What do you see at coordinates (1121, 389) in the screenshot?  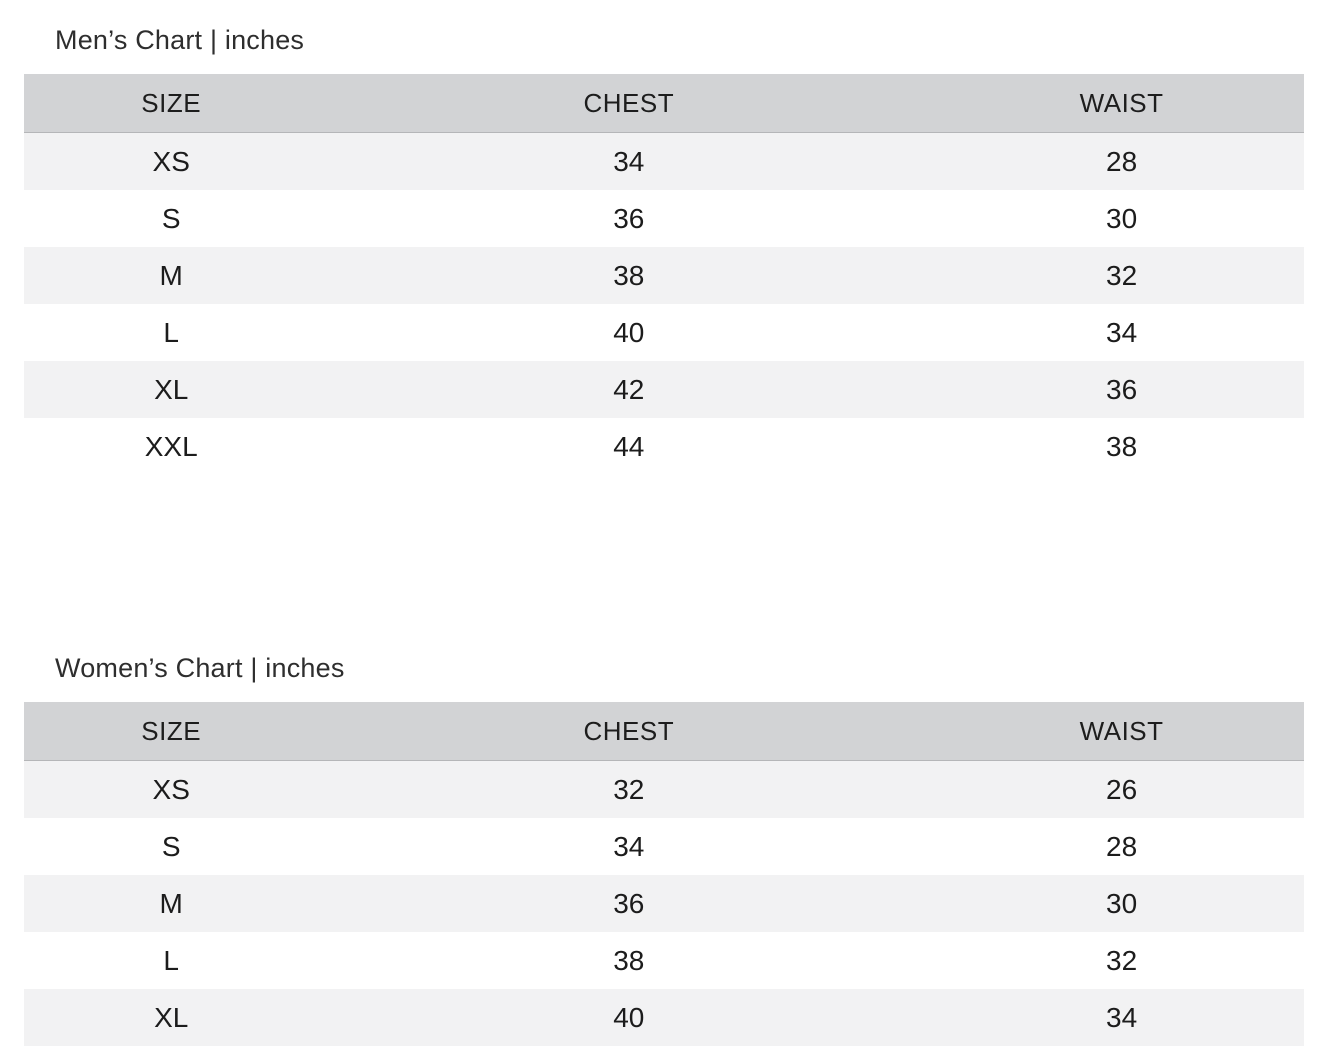 I see `waist-cell: 36` at bounding box center [1121, 389].